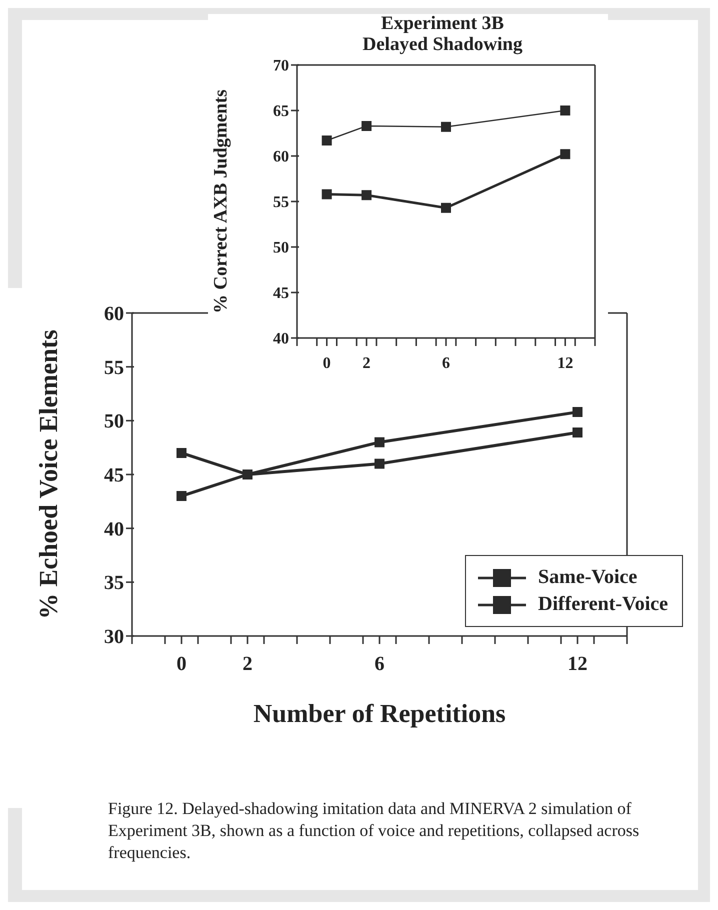  I want to click on y-axis-title: % Correct AXB Judgments, so click(221, 201).